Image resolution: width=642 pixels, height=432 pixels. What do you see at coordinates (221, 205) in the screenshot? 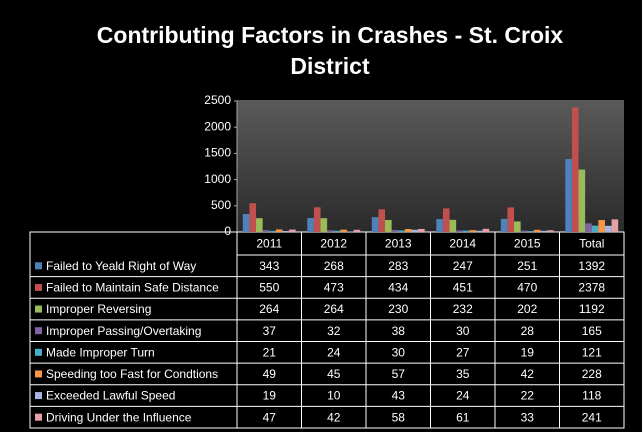
I see `y-tick-label: 500` at bounding box center [221, 205].